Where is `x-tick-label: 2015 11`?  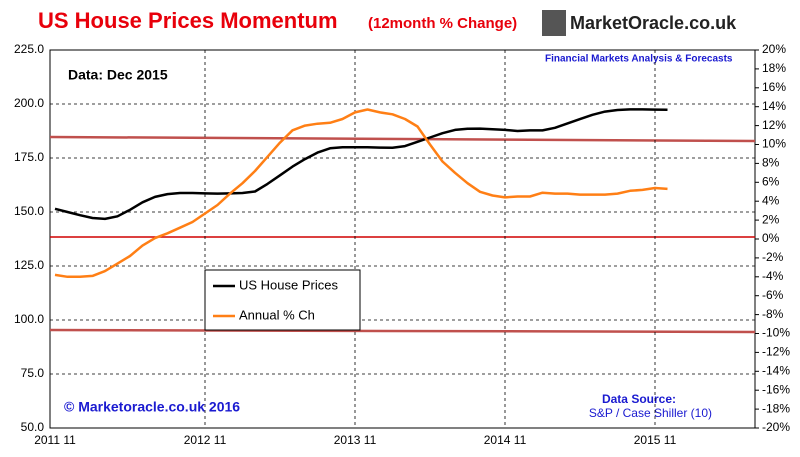
x-tick-label: 2015 11 is located at coordinates (655, 440).